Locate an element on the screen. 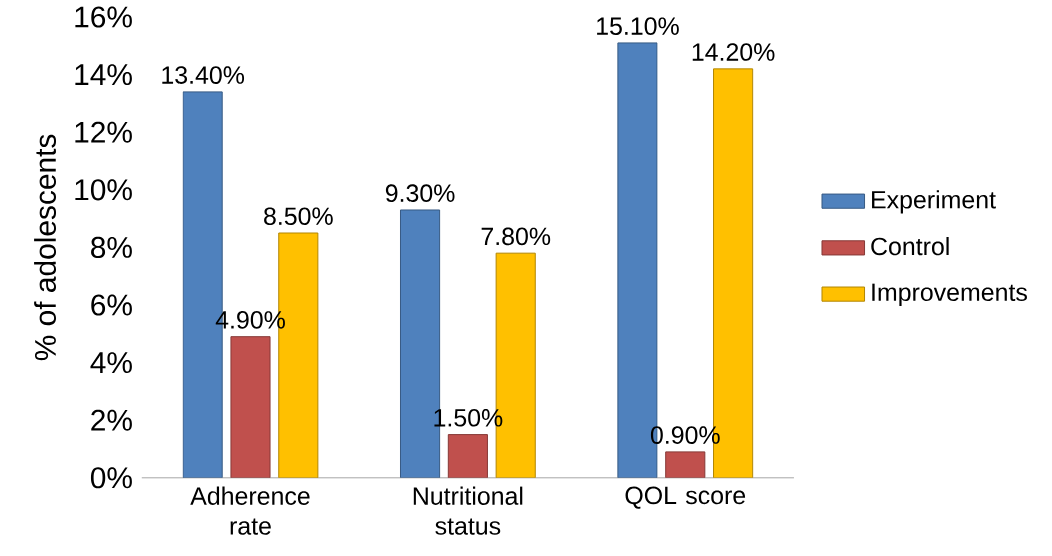 This screenshot has height=556, width=1052. data-label: 13.40% is located at coordinates (203, 75).